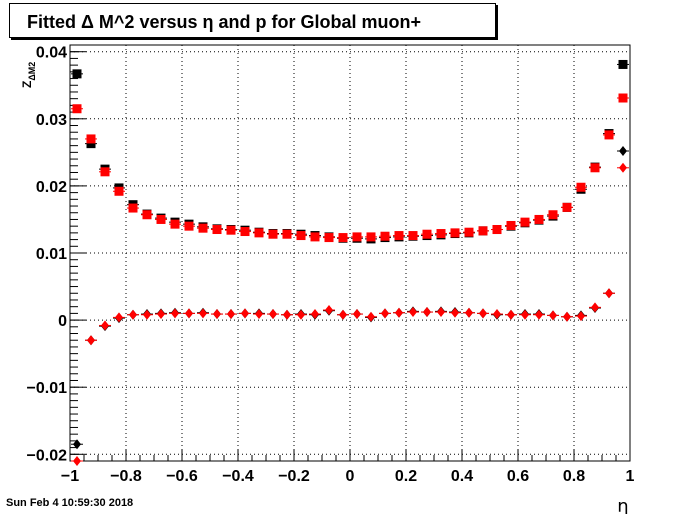  I want to click on x-tick-label: −0.6, so click(182, 476).